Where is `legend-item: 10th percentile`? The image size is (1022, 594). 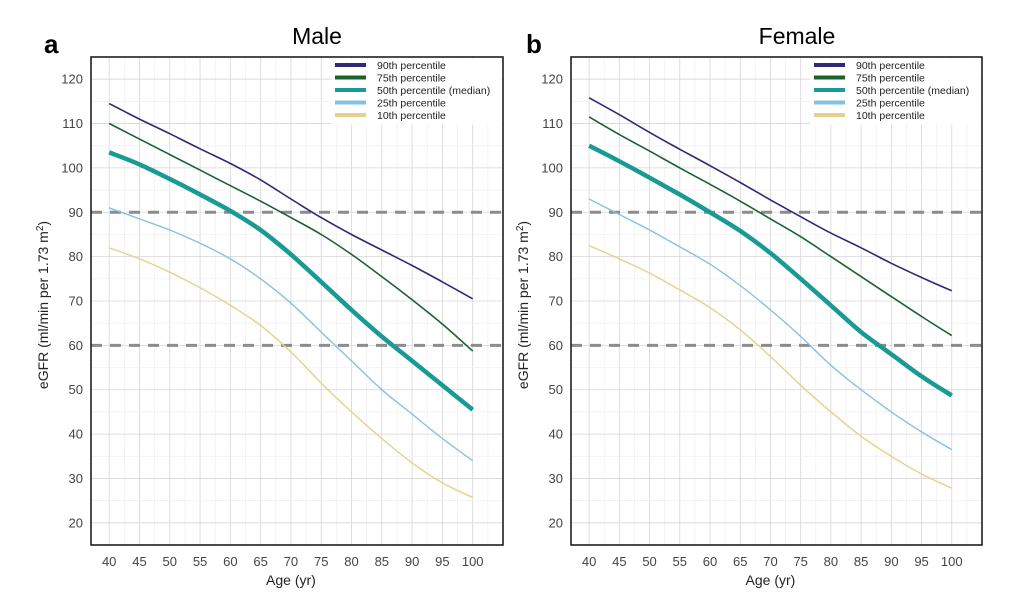
legend-item: 10th percentile is located at coordinates (390, 116).